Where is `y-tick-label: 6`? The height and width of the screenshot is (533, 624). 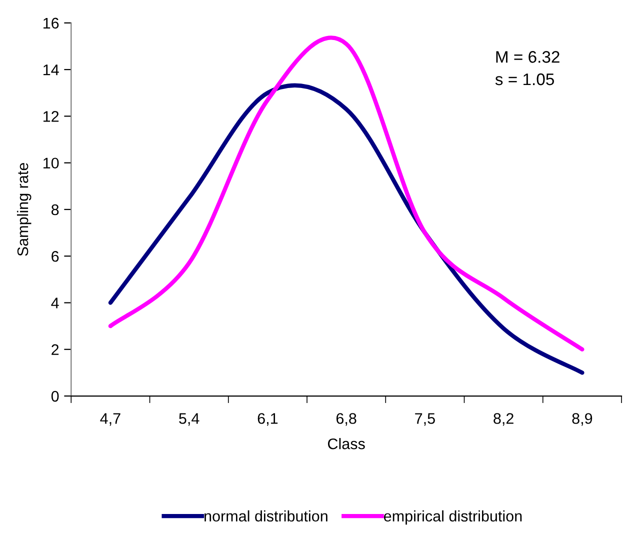
y-tick-label: 6 is located at coordinates (55, 256).